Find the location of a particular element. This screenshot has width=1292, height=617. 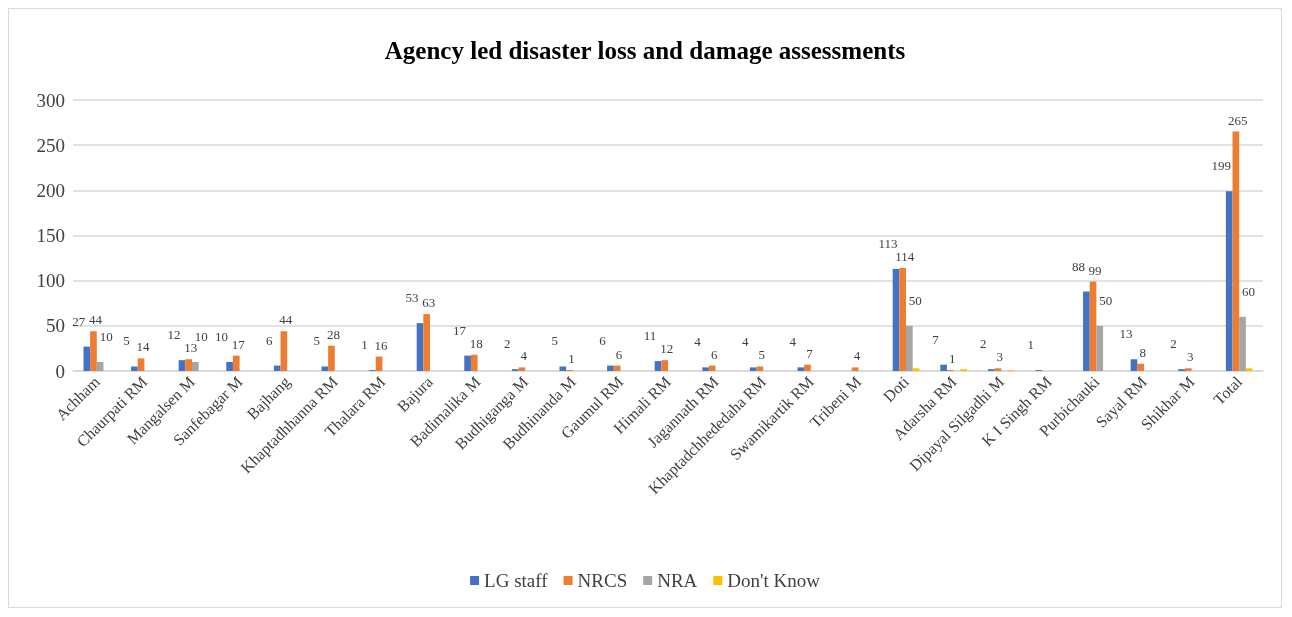

legend-label: LG staff is located at coordinates (516, 580).